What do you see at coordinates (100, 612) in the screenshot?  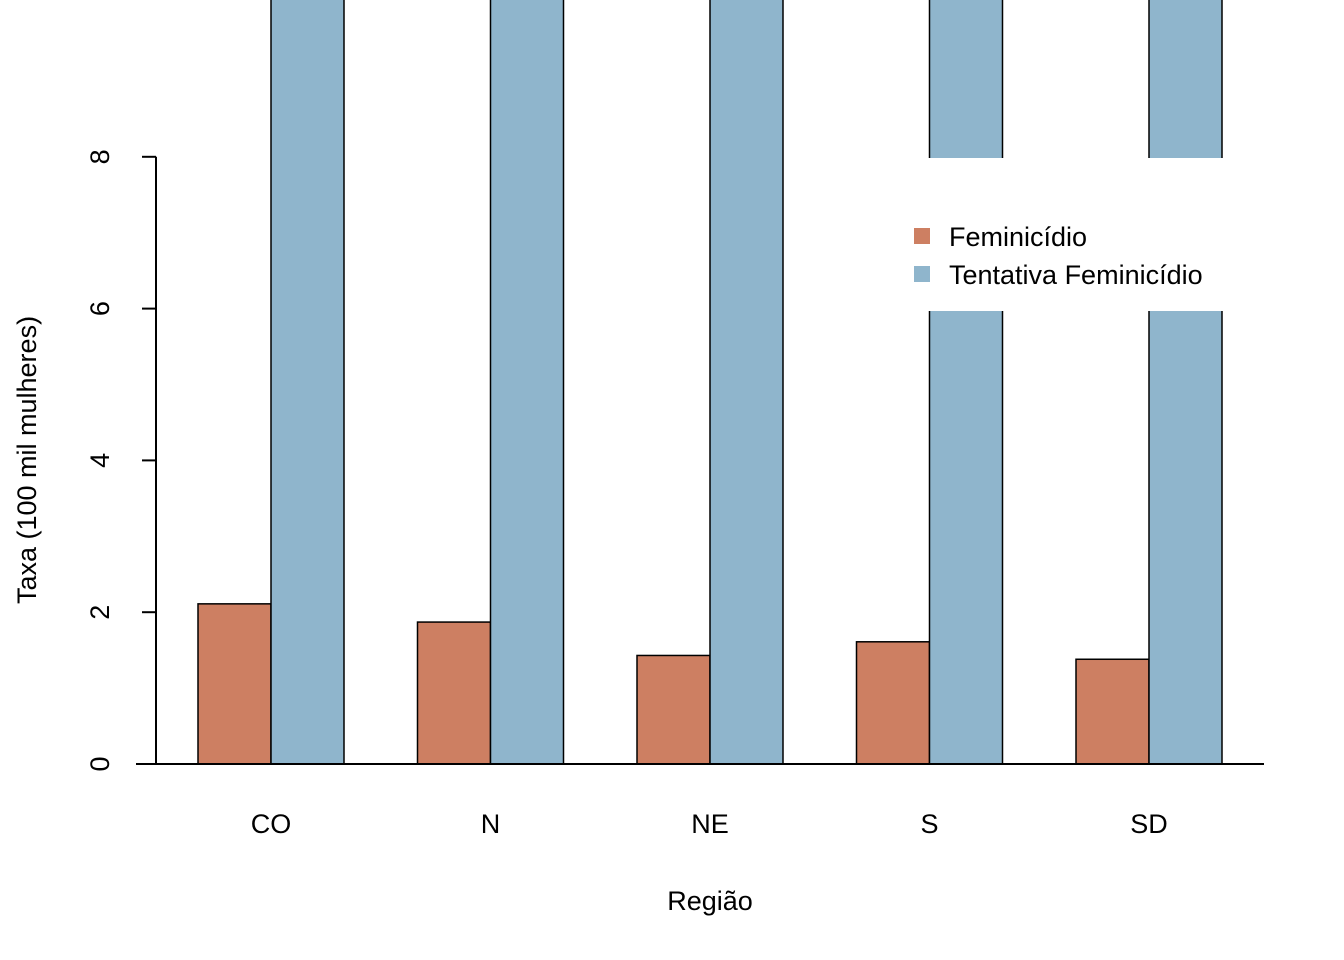 I see `y-tick-label: 2` at bounding box center [100, 612].